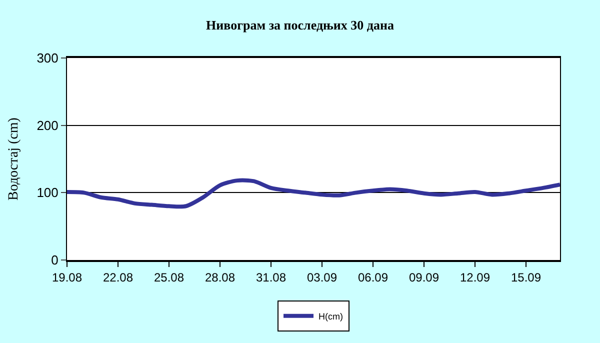 The height and width of the screenshot is (343, 600). Describe the element at coordinates (475, 277) in the screenshot. I see `x-tick-label: 12.09` at that location.